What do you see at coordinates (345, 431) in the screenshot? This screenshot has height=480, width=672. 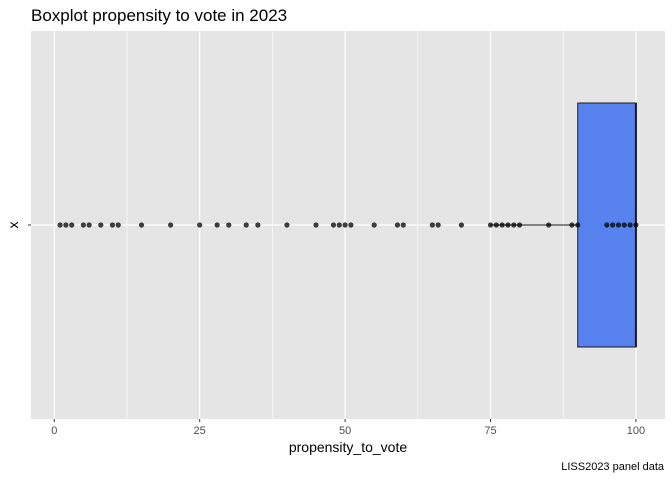 I see `x-tick-label: 50` at bounding box center [345, 431].